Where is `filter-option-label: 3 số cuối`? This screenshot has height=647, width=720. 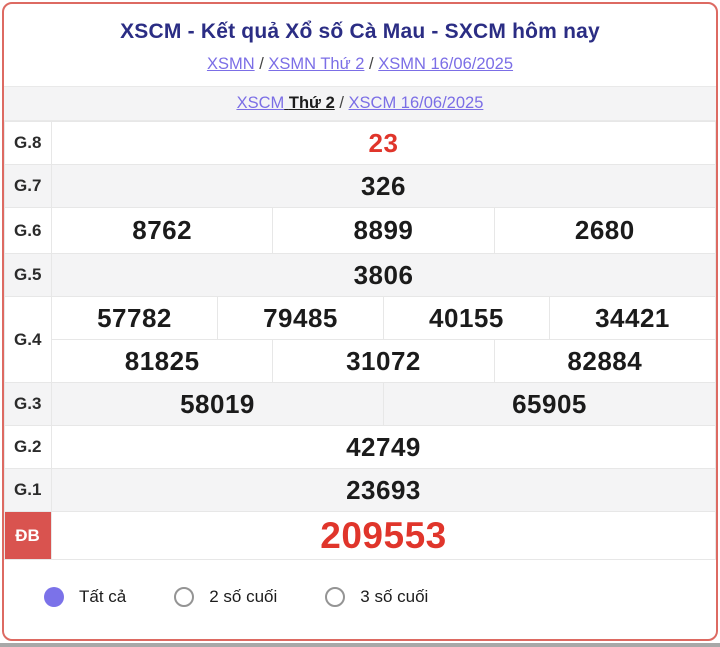 filter-option-label: 3 số cuối is located at coordinates (394, 596).